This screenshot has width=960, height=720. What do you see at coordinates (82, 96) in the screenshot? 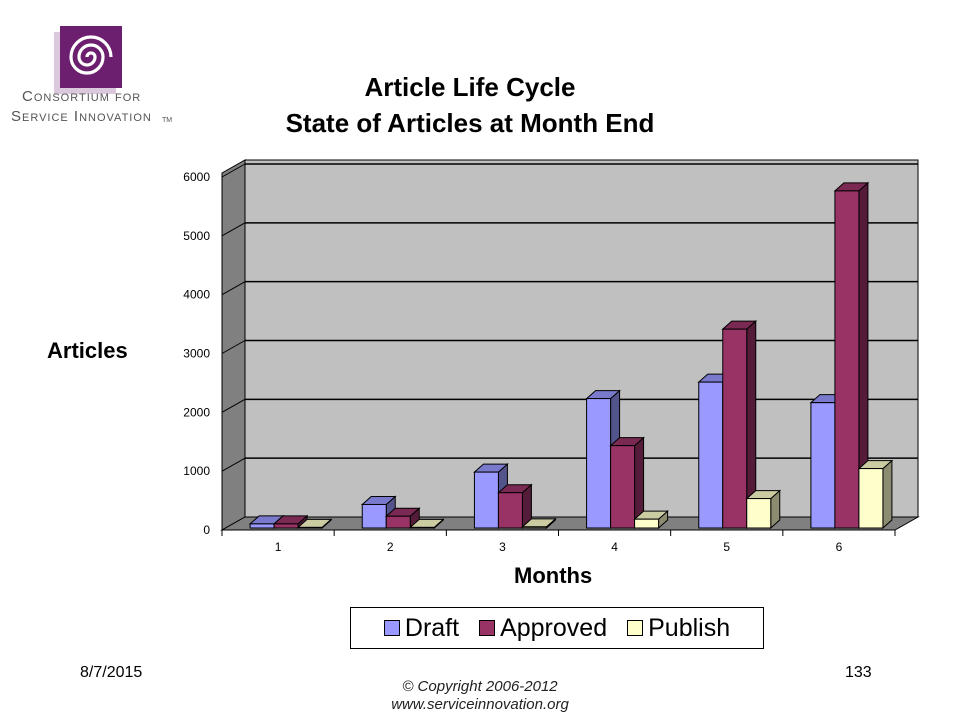
I see `logo-line1: Consortium for` at bounding box center [82, 96].